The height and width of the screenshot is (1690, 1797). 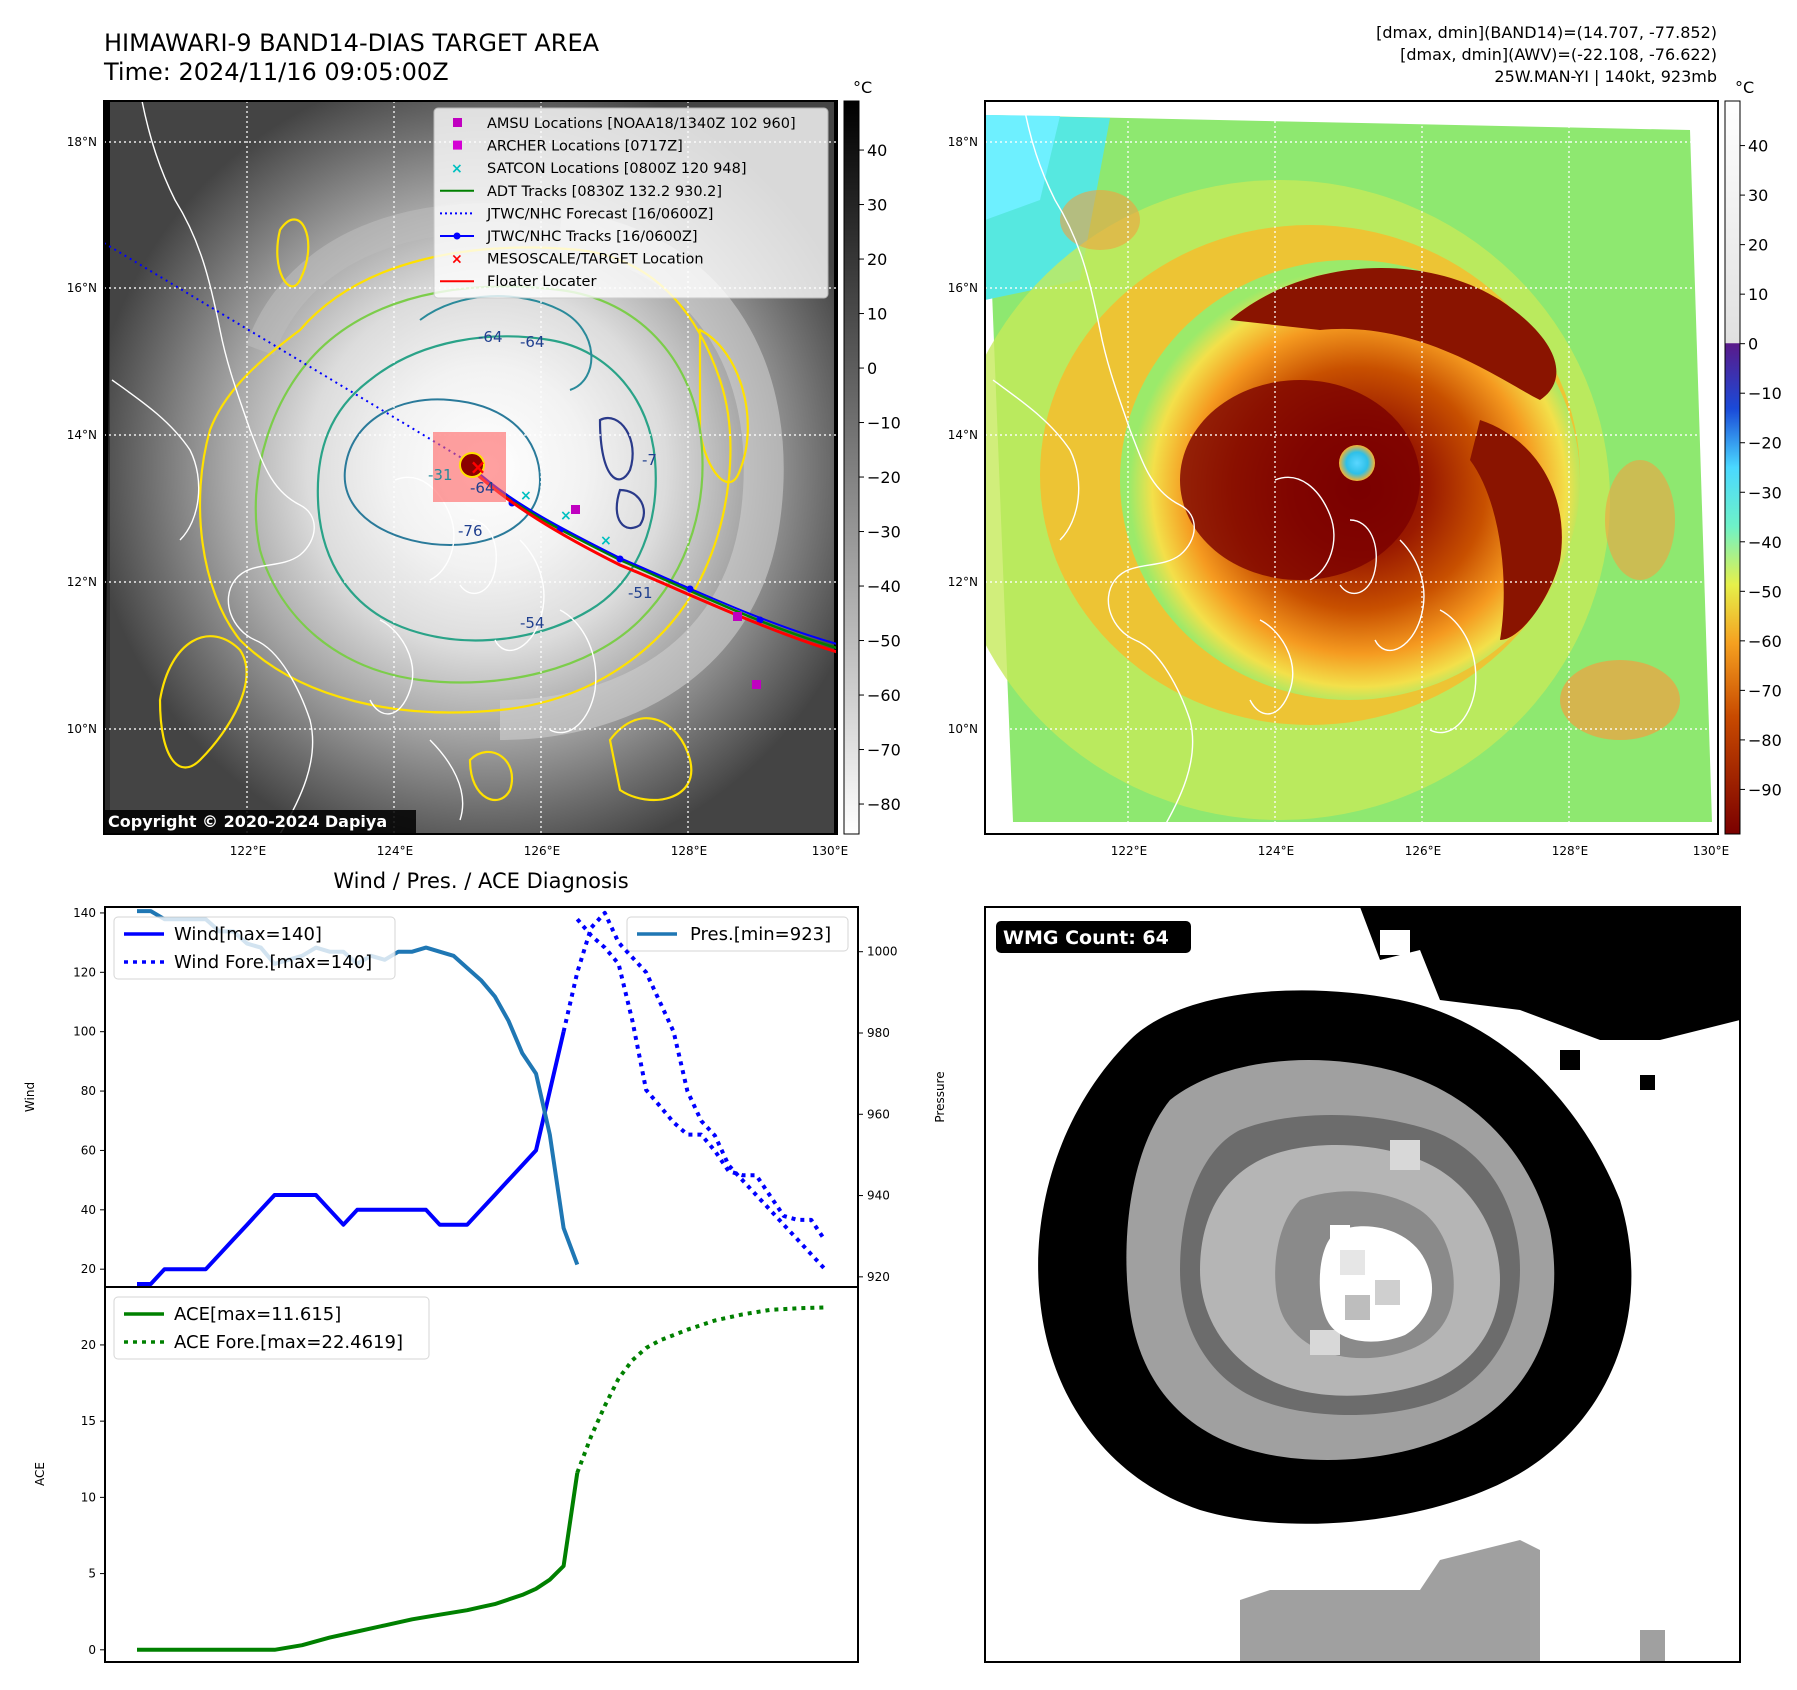 I want to click on awv-lon-label: 126°E, so click(x=1423, y=851).